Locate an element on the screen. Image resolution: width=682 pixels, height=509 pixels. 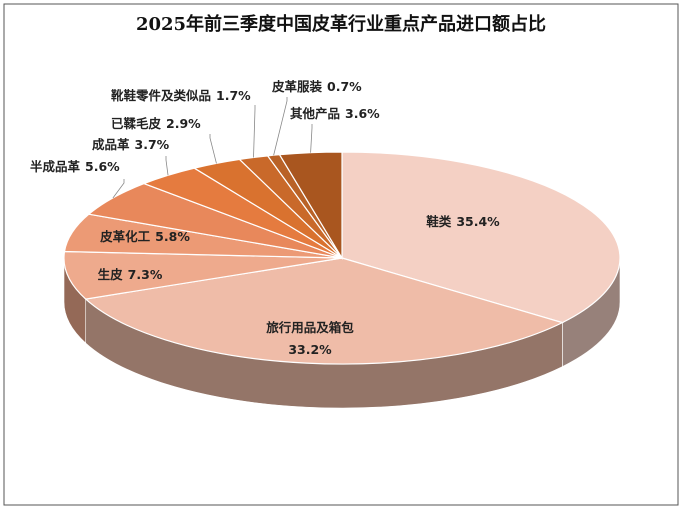
data-label-name: 半成品革 is located at coordinates (55, 166).